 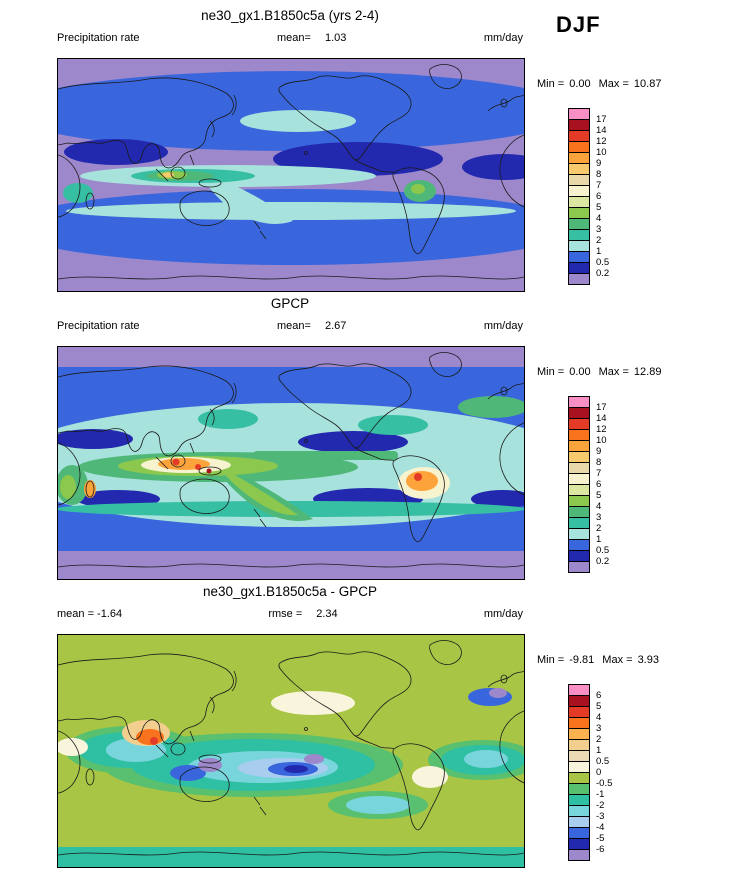 I want to click on mean-stat: mean= 2.67, so click(x=311, y=326).